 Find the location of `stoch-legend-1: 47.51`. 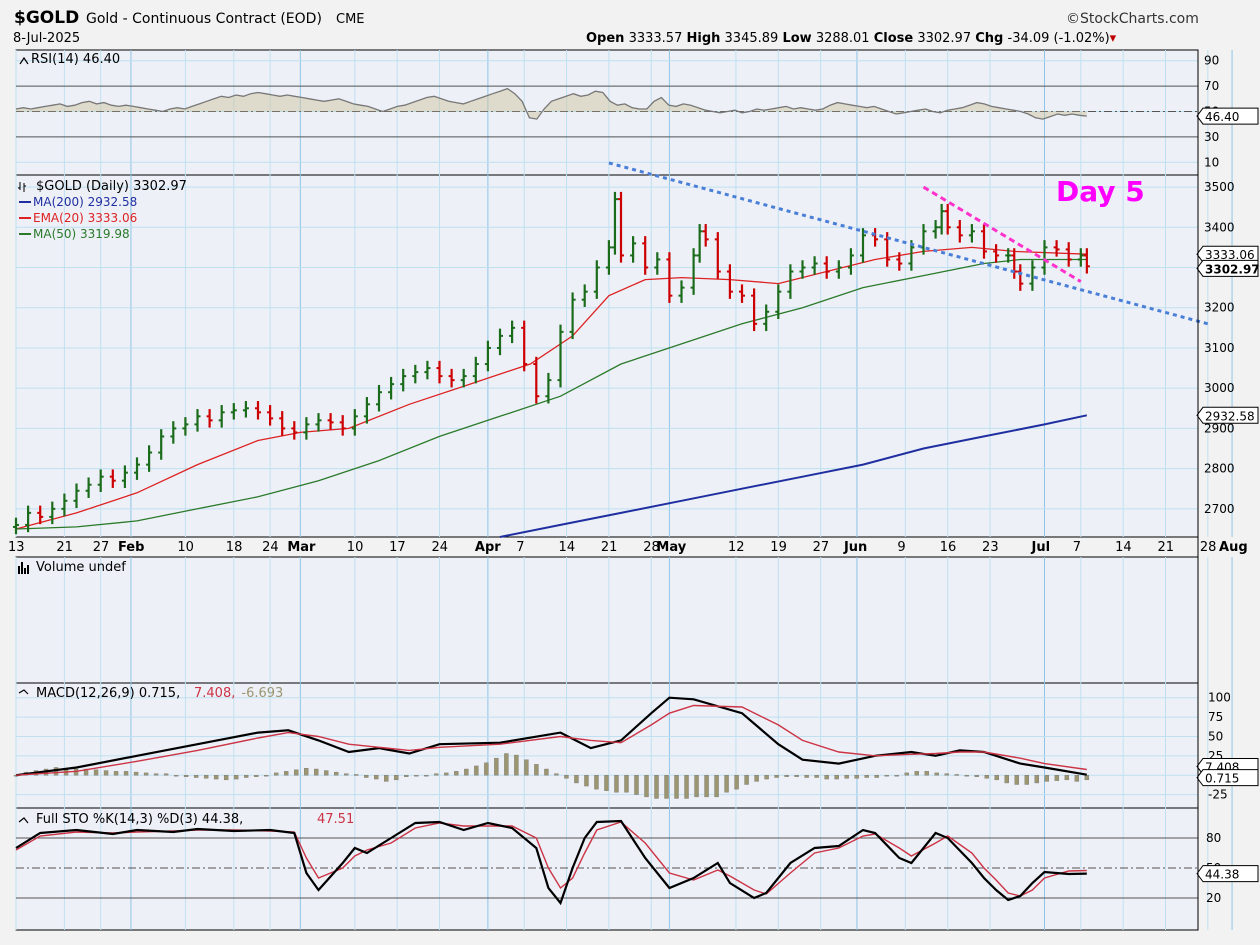

stoch-legend-1: 47.51 is located at coordinates (335, 819).